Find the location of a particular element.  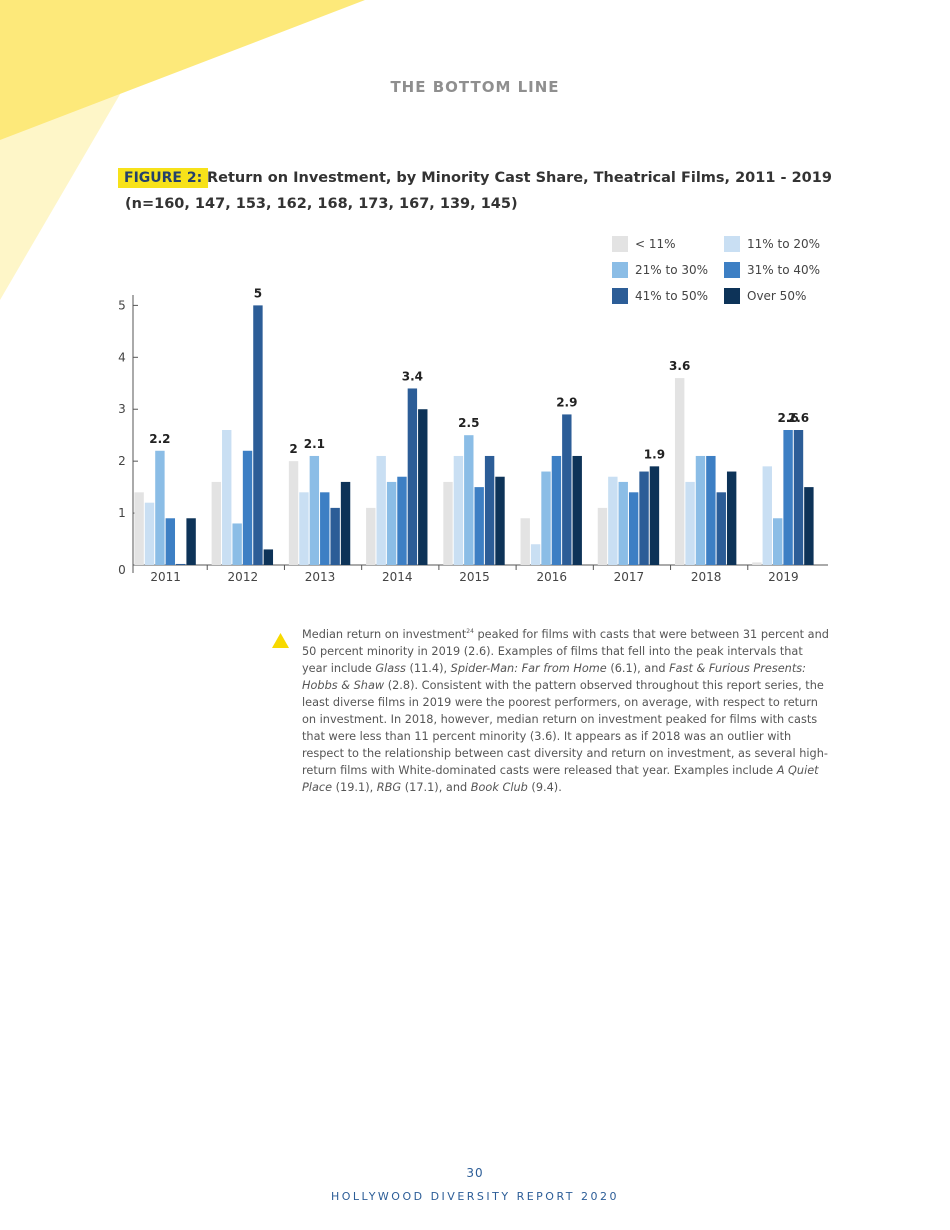

legend-label: < 11% is located at coordinates (655, 244).